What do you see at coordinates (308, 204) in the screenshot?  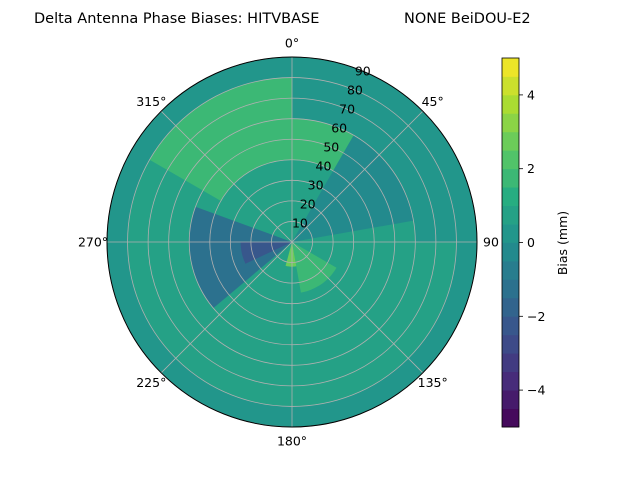 I see `radial-tick-label: 20` at bounding box center [308, 204].